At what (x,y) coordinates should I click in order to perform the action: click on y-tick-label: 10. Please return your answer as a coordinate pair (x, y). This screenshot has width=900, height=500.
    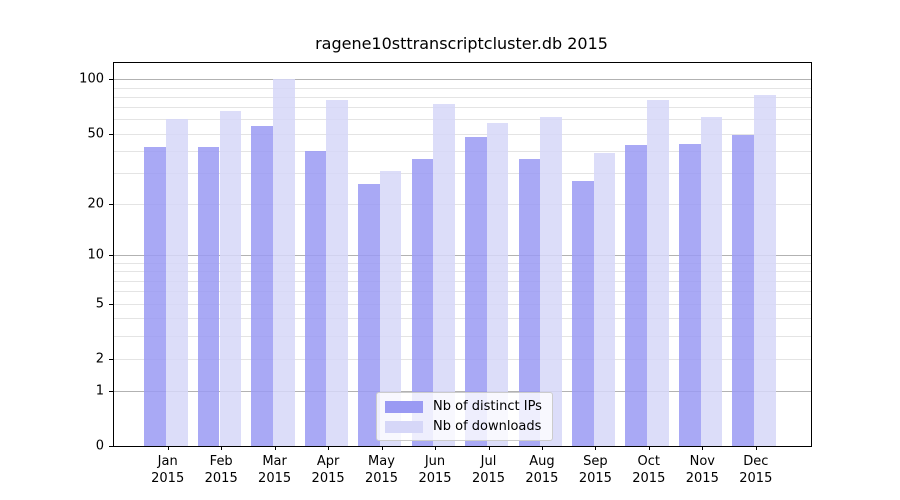
    Looking at the image, I should click on (95, 255).